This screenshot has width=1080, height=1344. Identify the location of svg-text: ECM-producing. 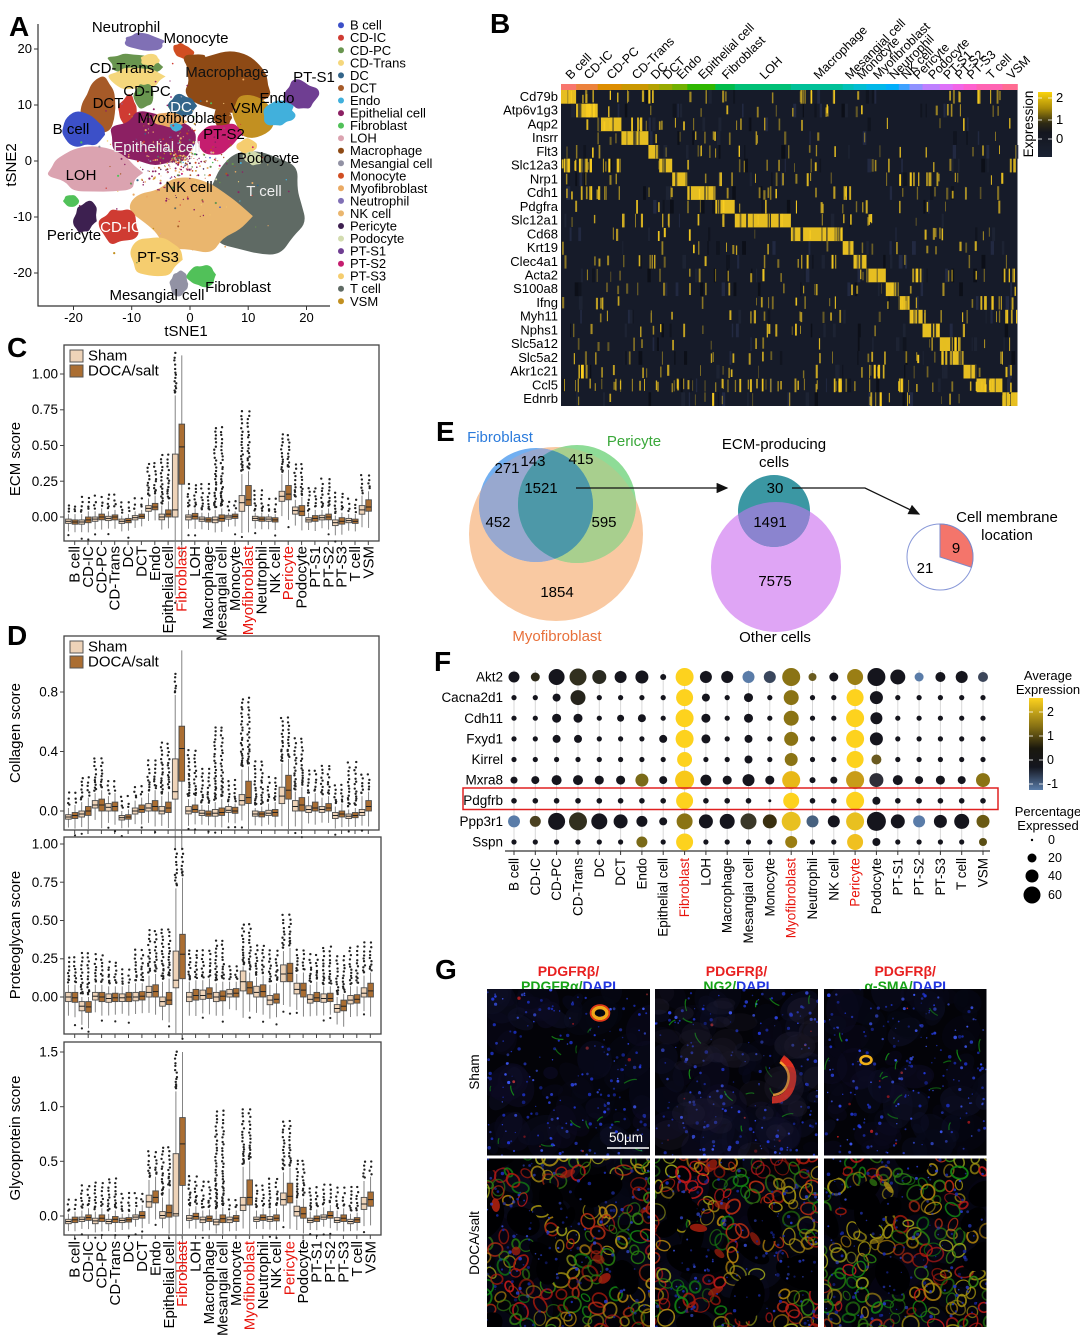
(774, 444).